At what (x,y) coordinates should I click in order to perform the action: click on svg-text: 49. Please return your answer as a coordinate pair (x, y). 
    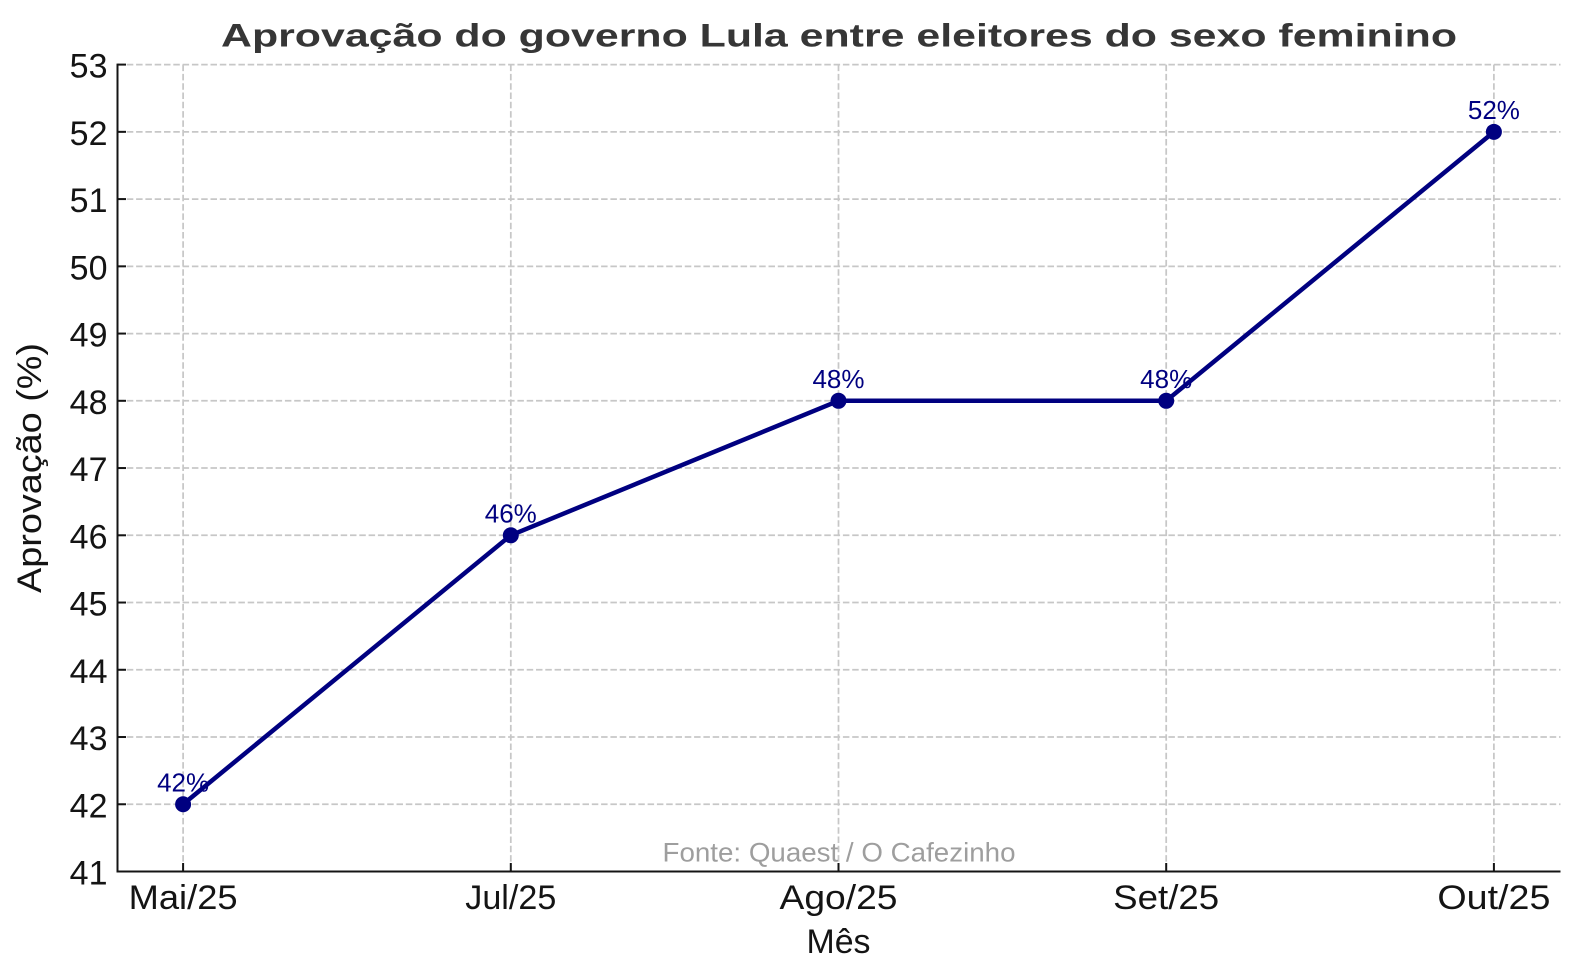
    Looking at the image, I should click on (89, 336).